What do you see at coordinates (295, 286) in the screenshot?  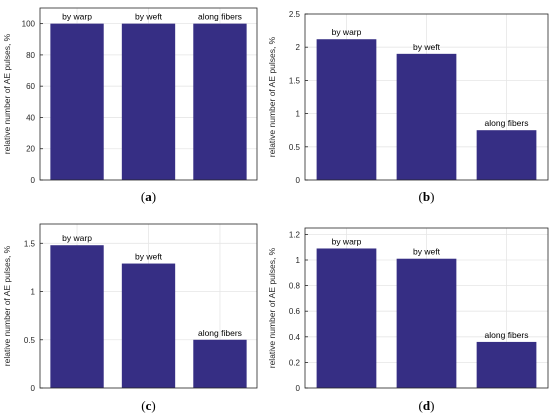 I see `y-tick-label: 0.8` at bounding box center [295, 286].